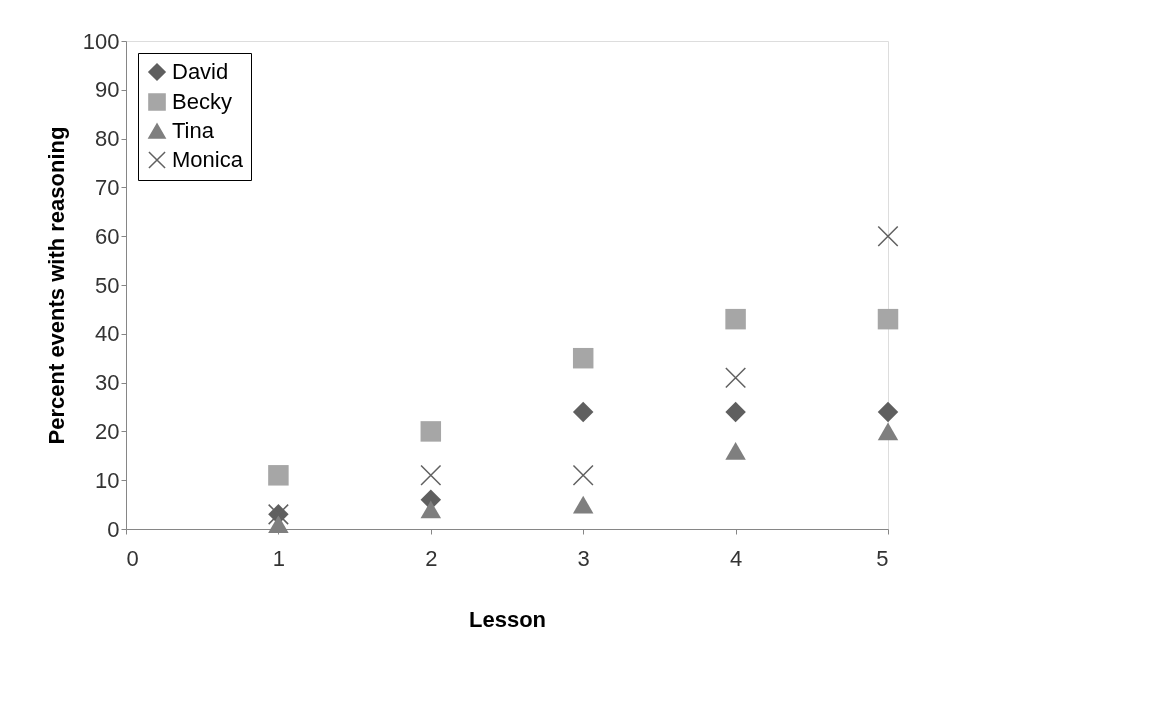  Describe the element at coordinates (200, 71) in the screenshot. I see `legend-label: David` at that location.